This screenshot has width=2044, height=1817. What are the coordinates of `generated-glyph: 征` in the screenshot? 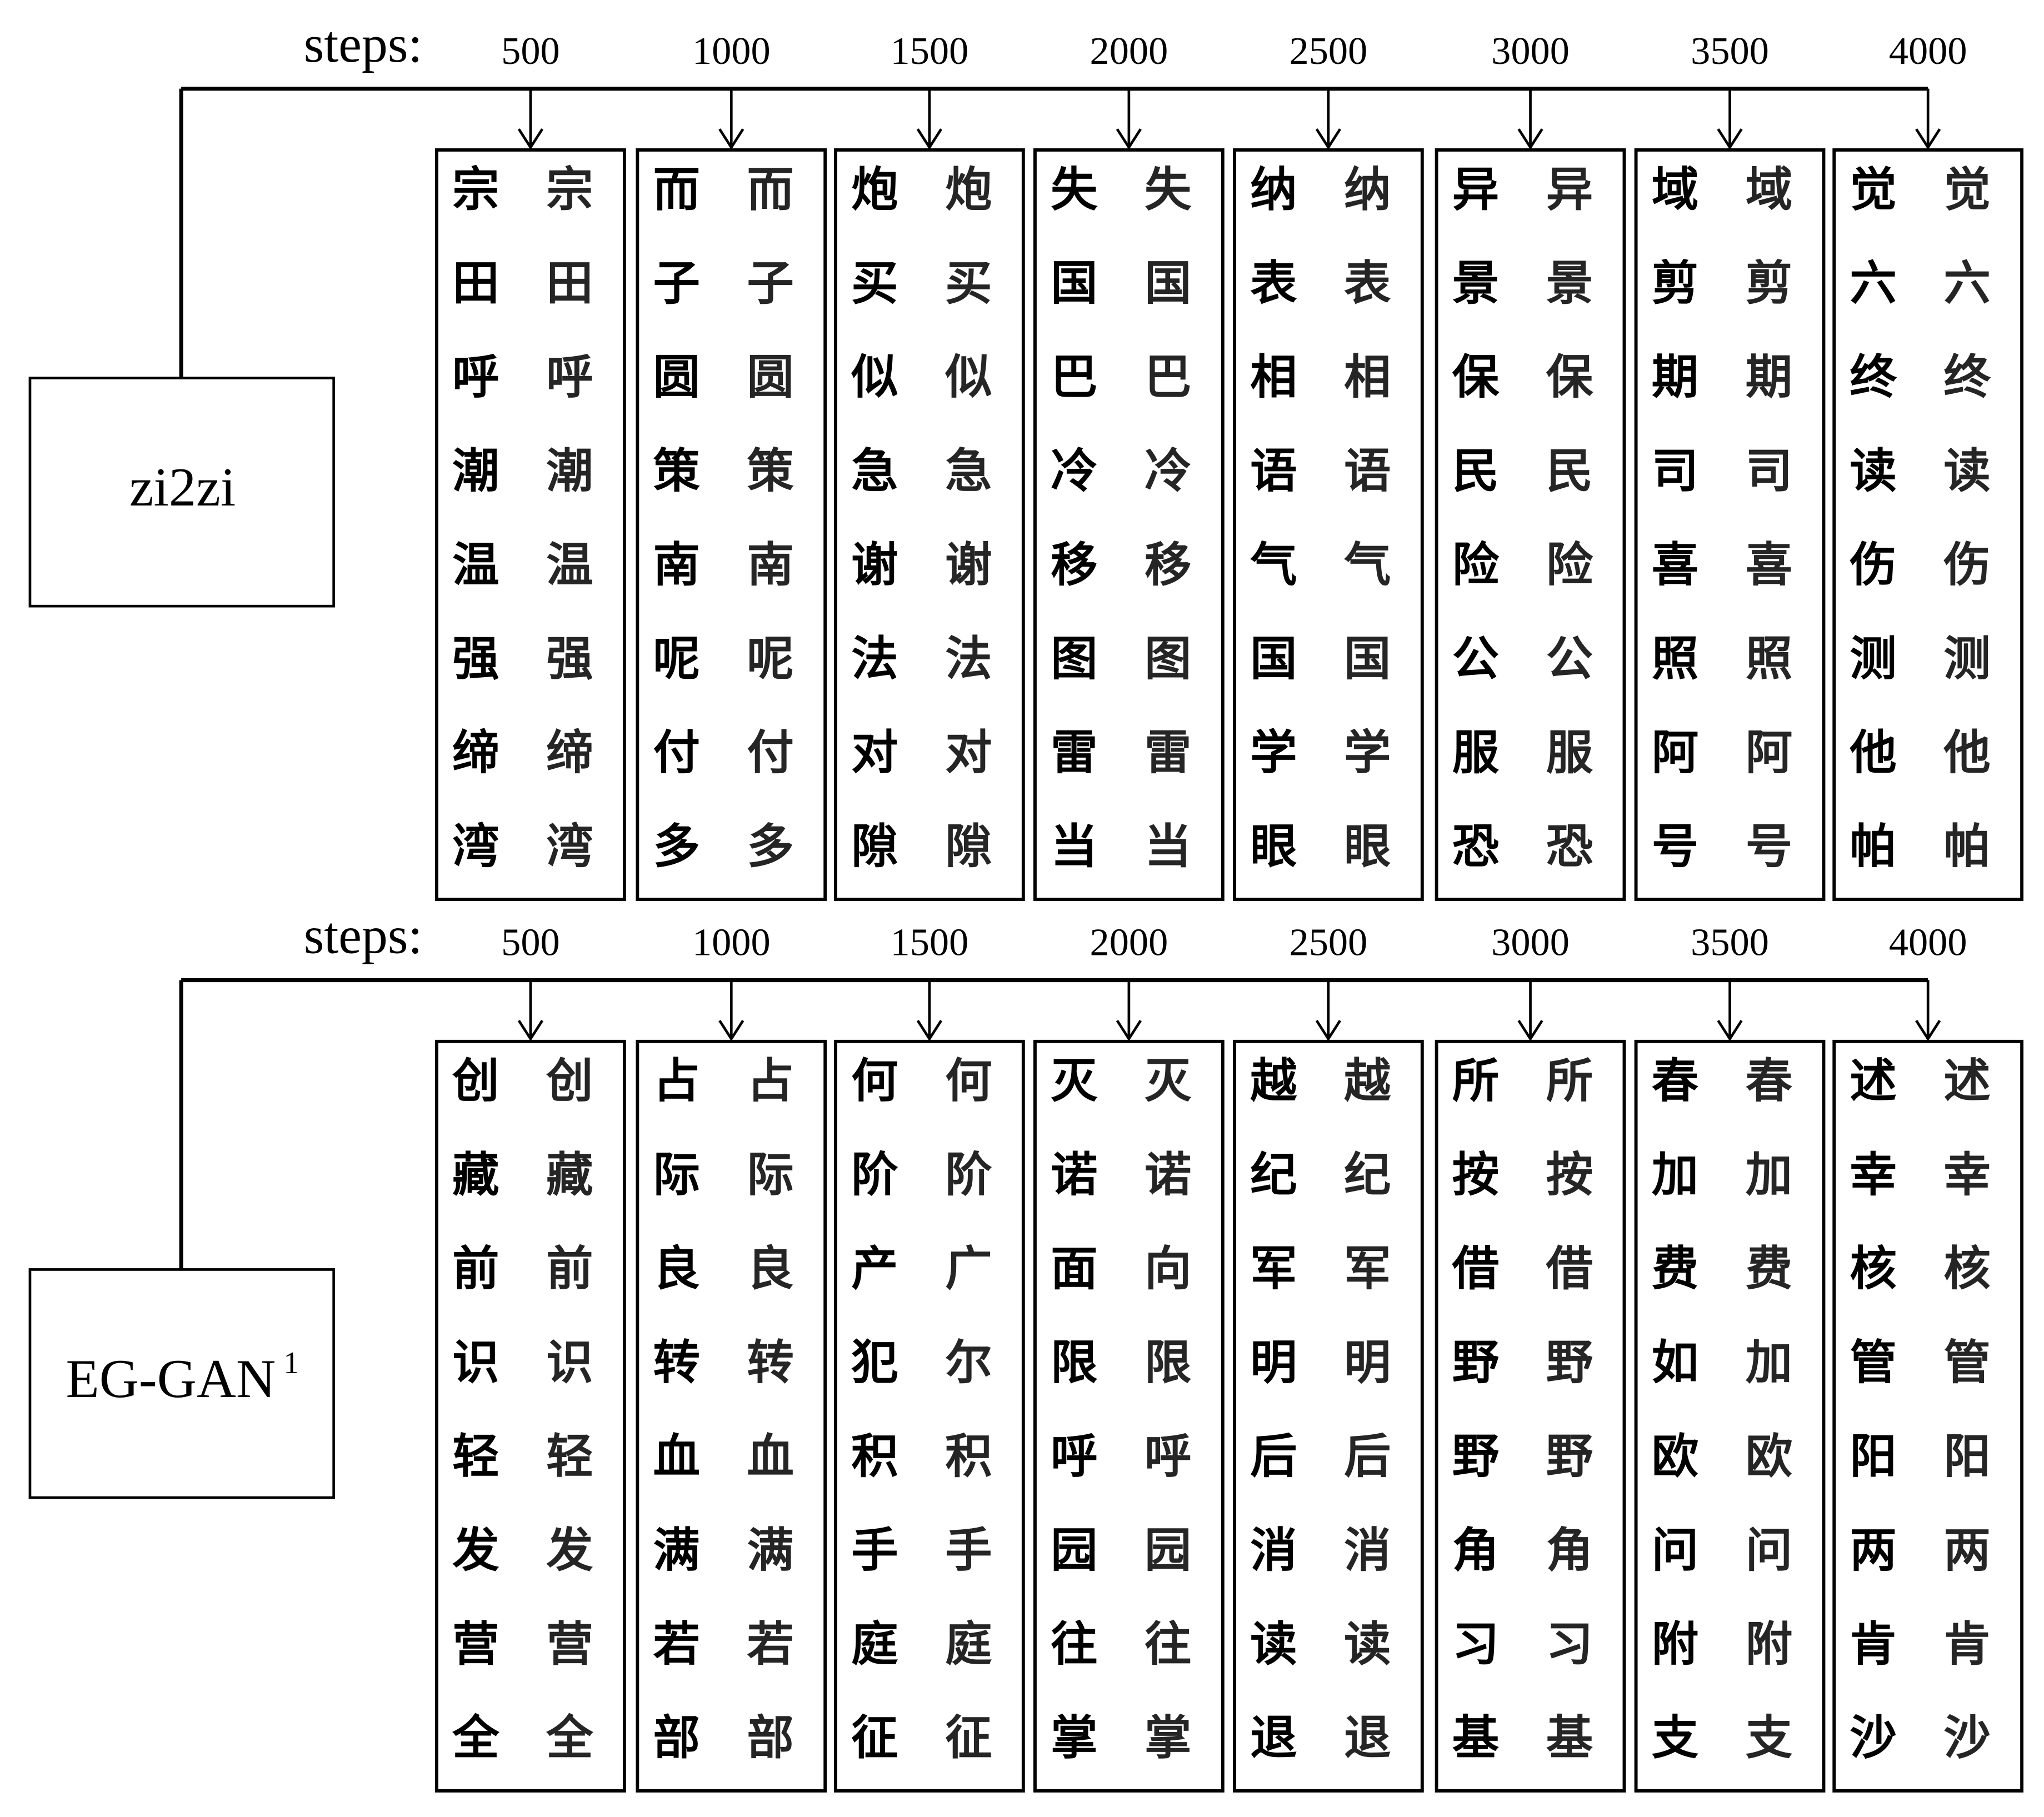 It's located at (968, 1738).